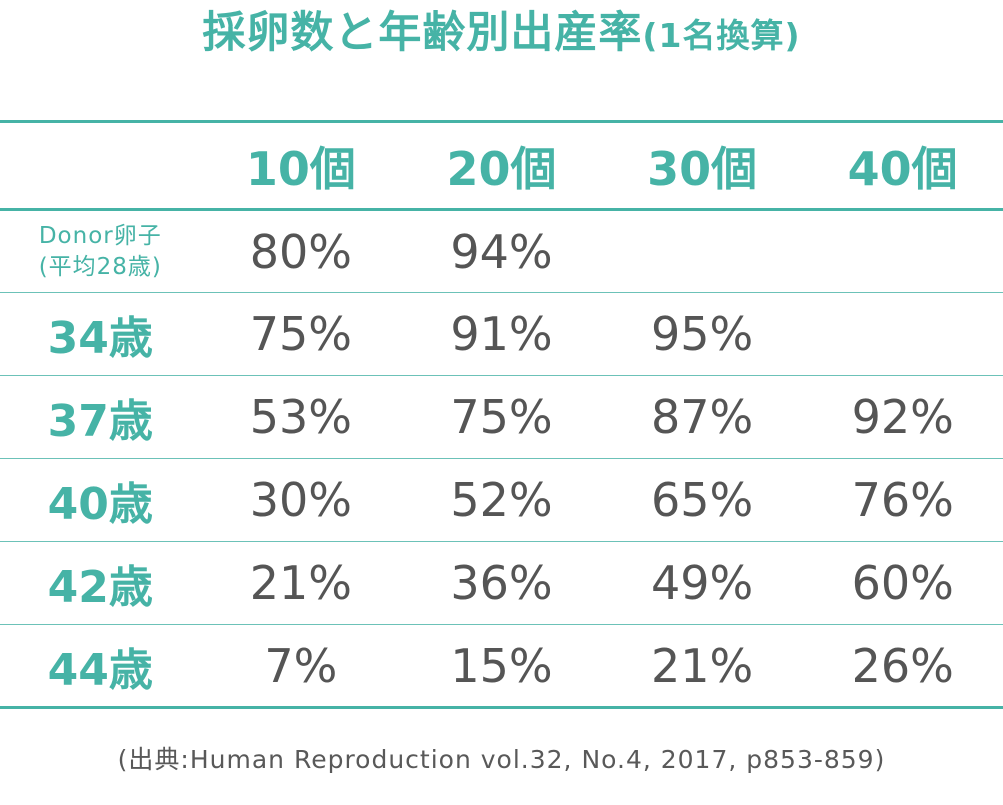  What do you see at coordinates (301, 417) in the screenshot?
I see `table-cell: 53%` at bounding box center [301, 417].